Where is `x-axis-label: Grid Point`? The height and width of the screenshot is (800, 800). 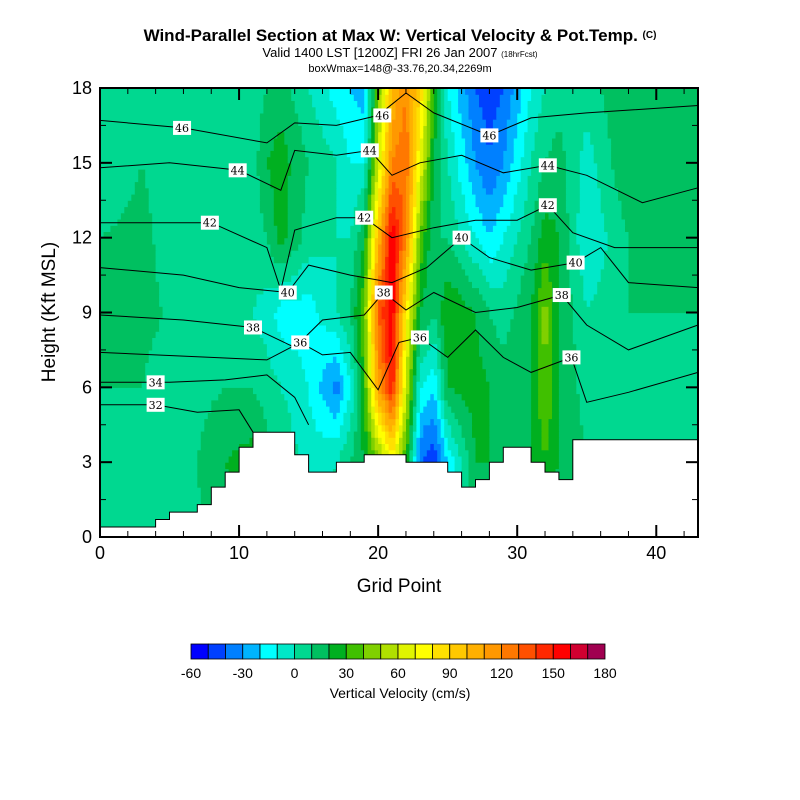 x-axis-label: Grid Point is located at coordinates (399, 586).